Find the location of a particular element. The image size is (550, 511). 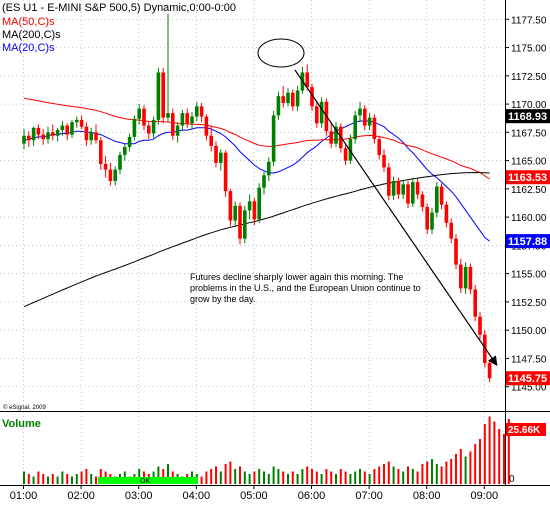

price-badge: 1145.75 is located at coordinates (527, 379).